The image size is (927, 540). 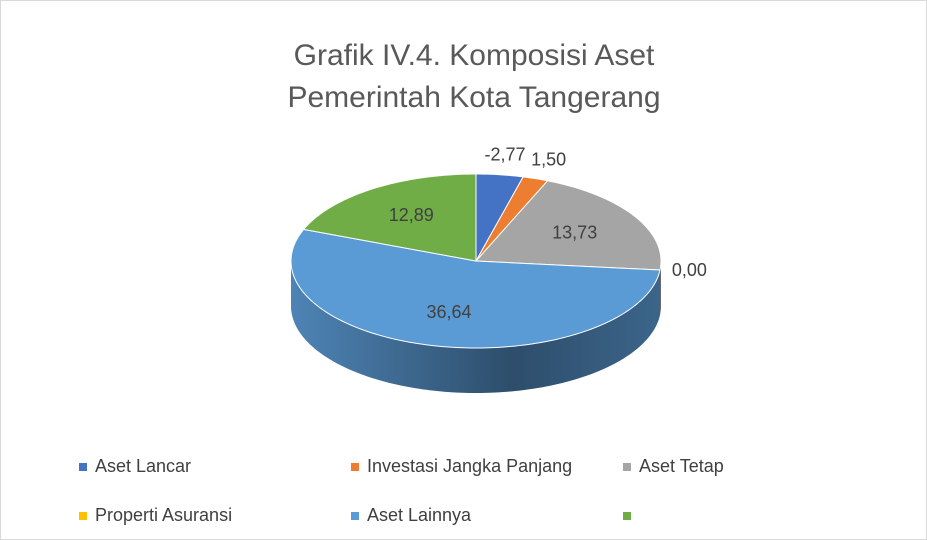 I want to click on data-label: 13,73, so click(x=574, y=232).